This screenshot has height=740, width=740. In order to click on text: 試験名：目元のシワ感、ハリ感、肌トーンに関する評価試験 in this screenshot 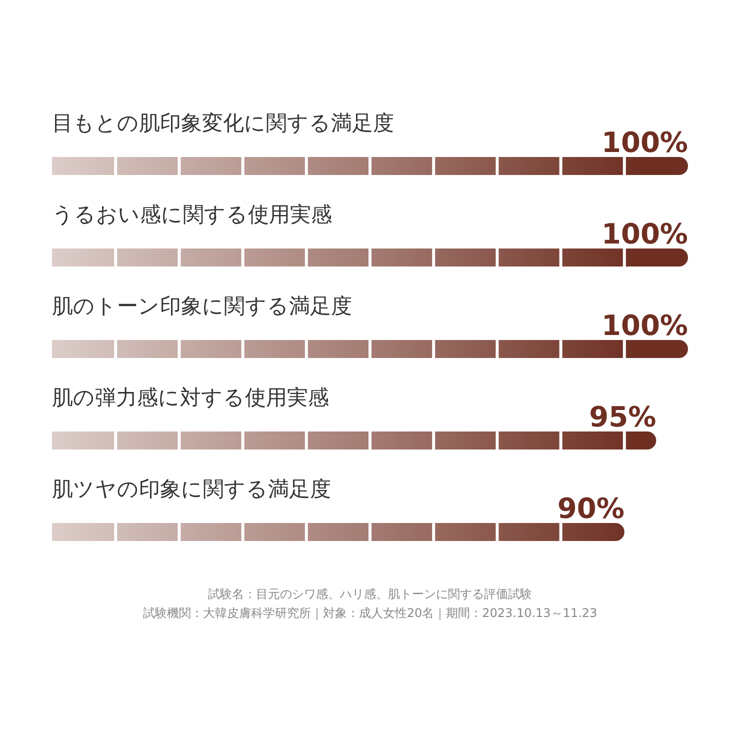, I will do `click(370, 594)`.